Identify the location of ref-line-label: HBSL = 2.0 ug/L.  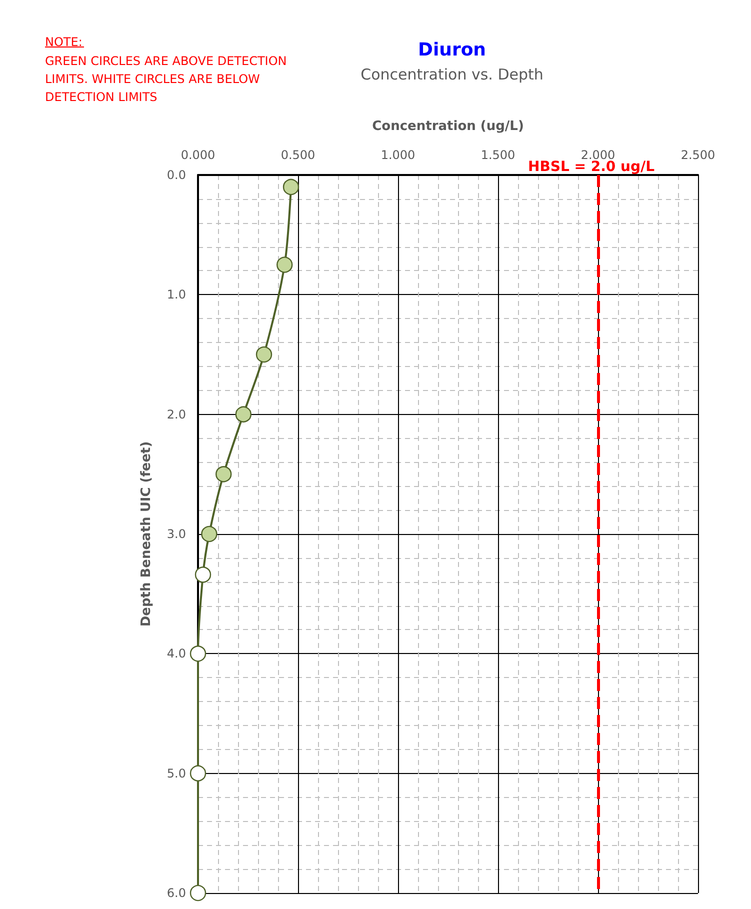
(591, 167).